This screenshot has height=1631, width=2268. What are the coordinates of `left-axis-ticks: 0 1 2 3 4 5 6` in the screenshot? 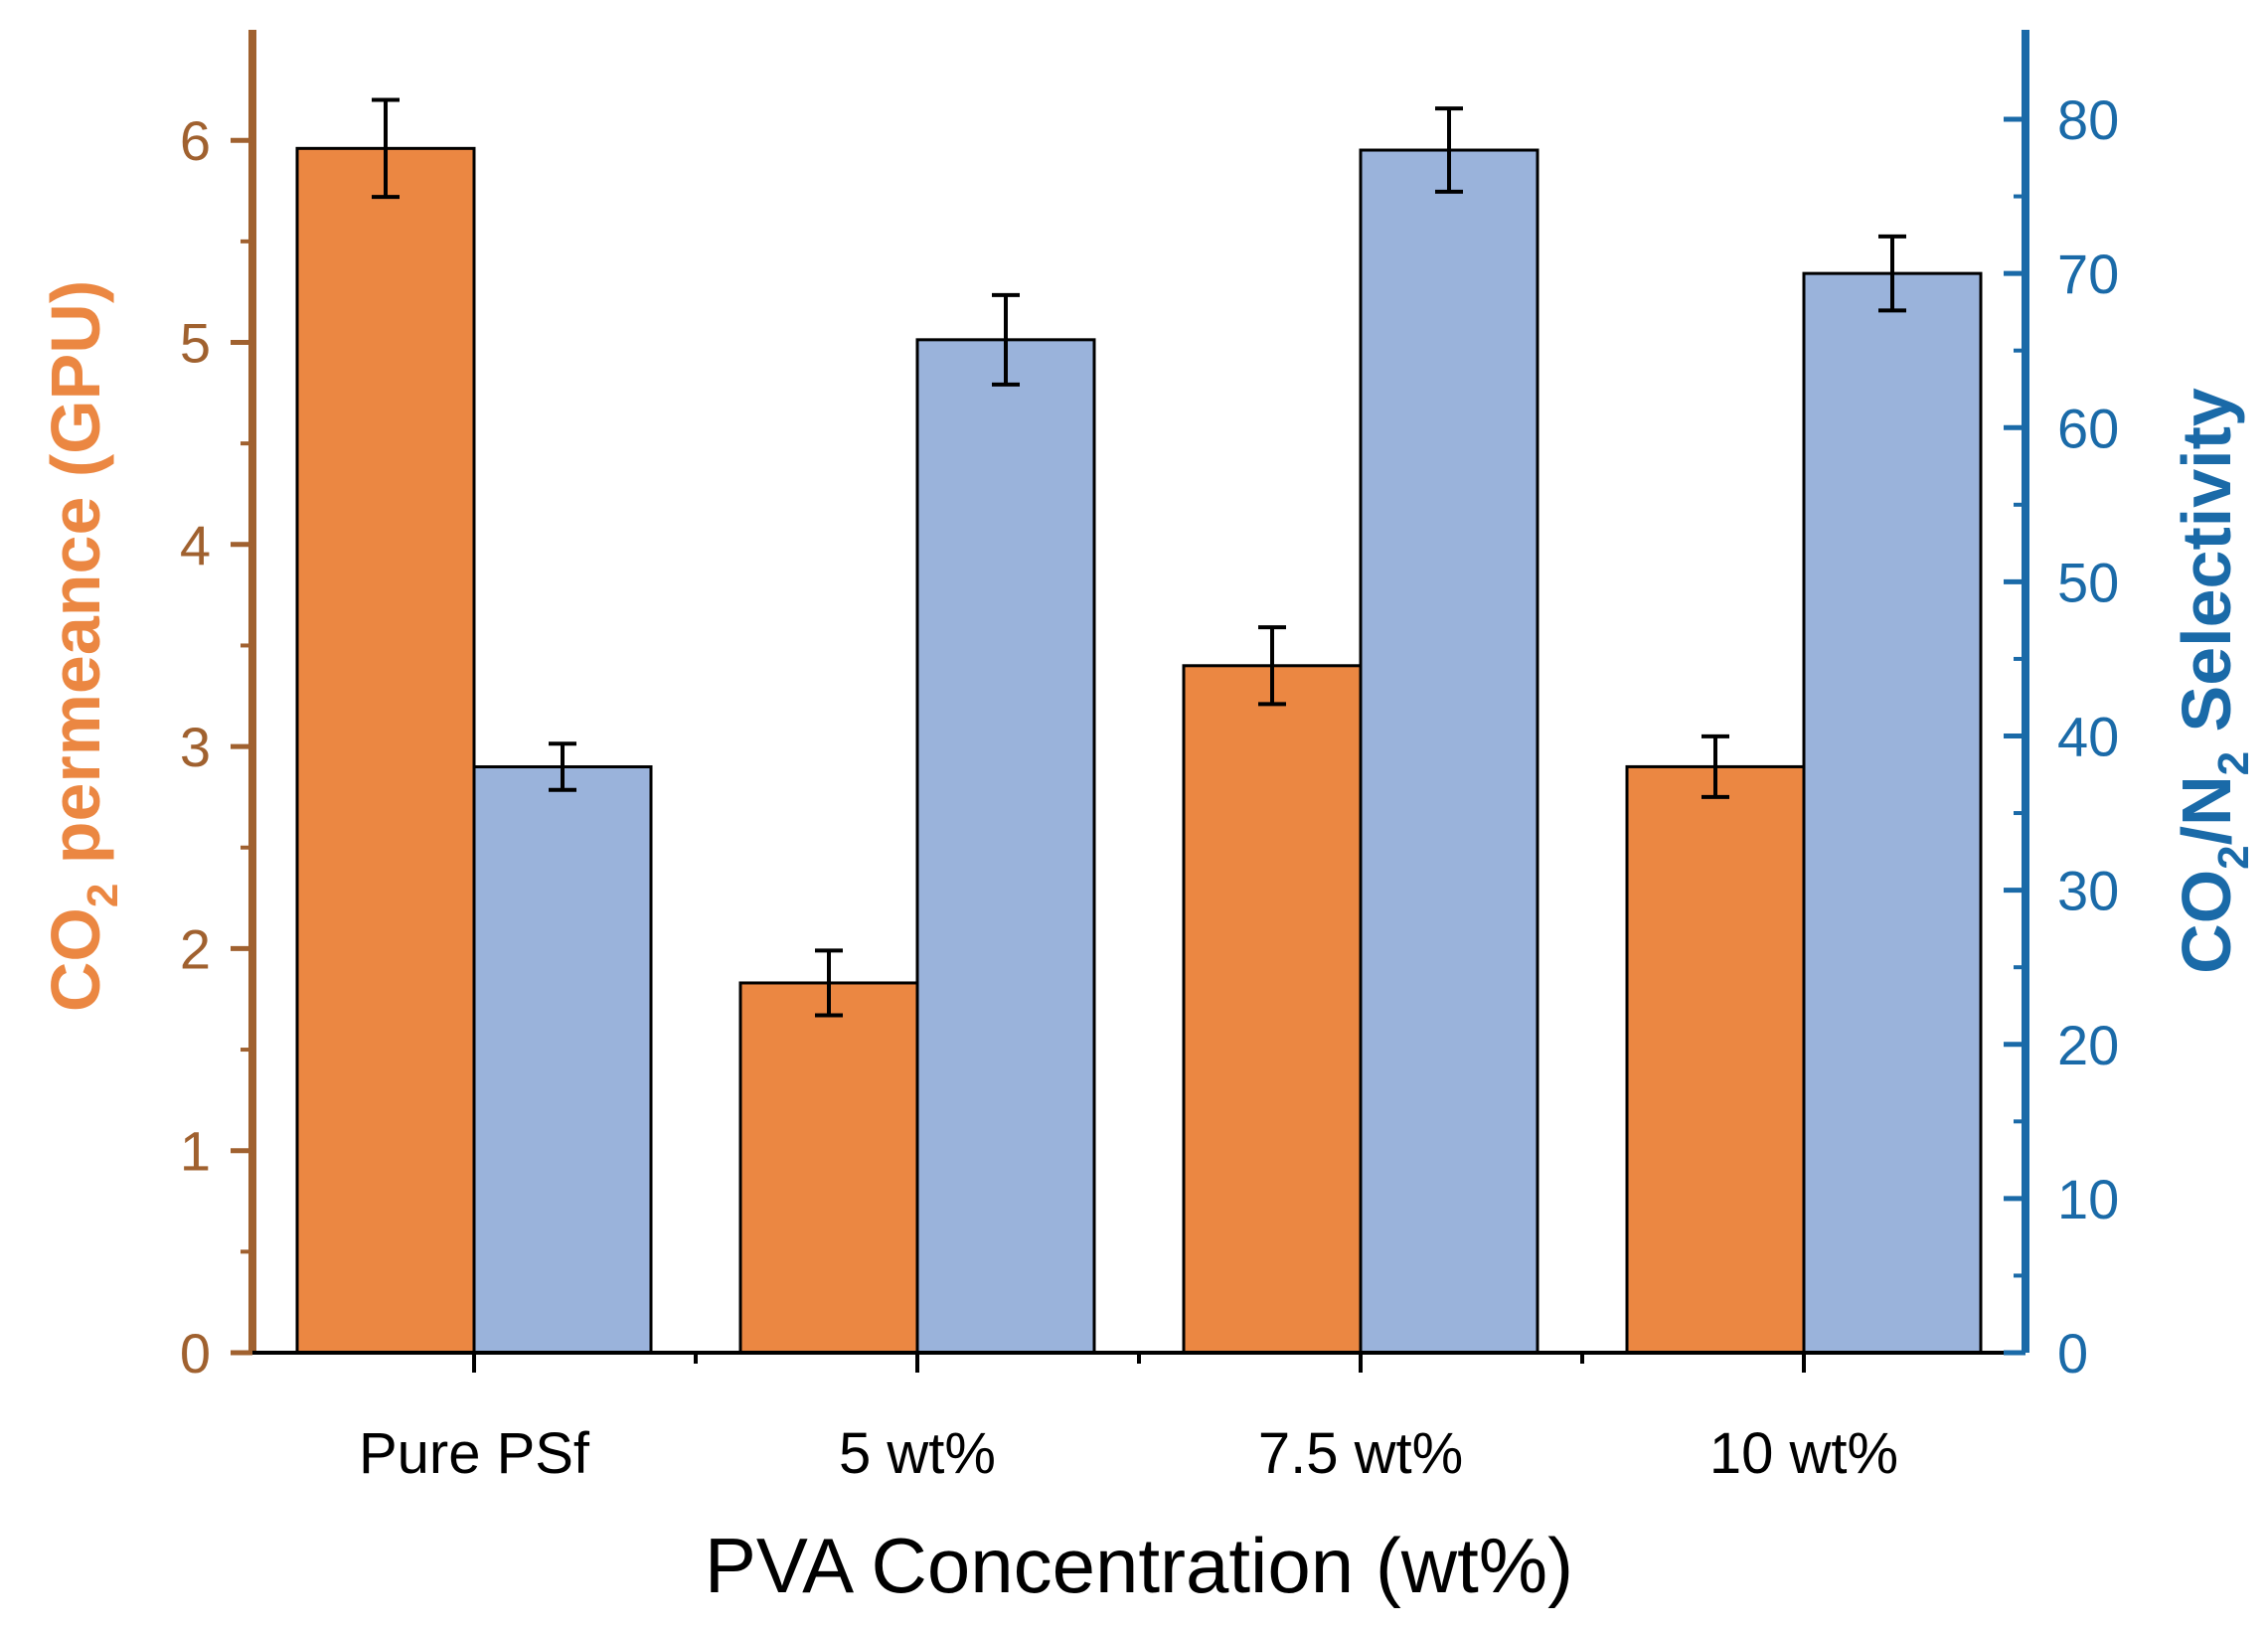 It's located at (216, 747).